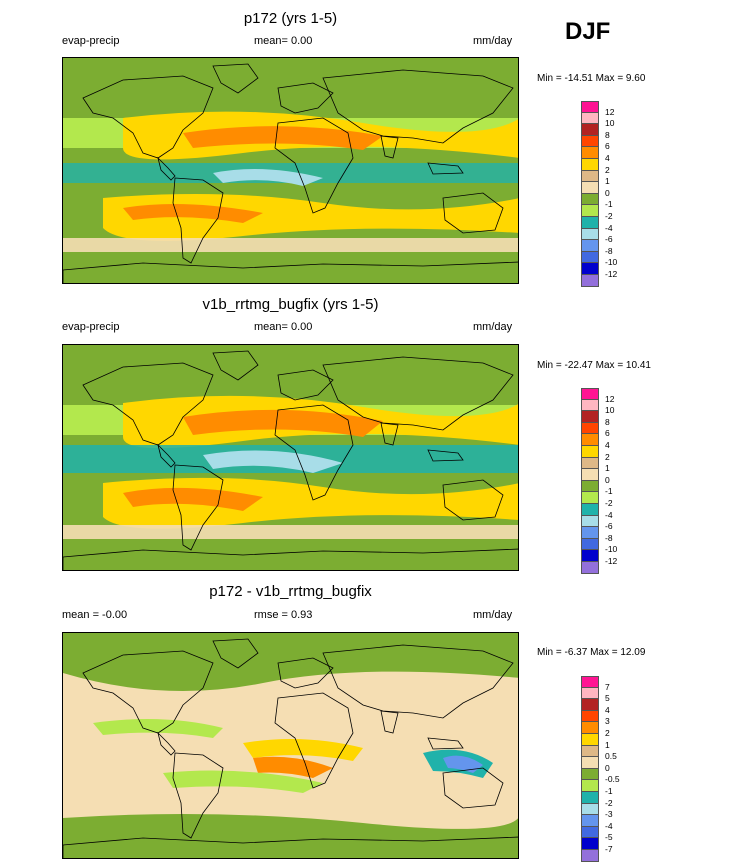 The image size is (732, 865). Describe the element at coordinates (91, 41) in the screenshot. I see `panel-1-left-label: evap-precip` at that location.